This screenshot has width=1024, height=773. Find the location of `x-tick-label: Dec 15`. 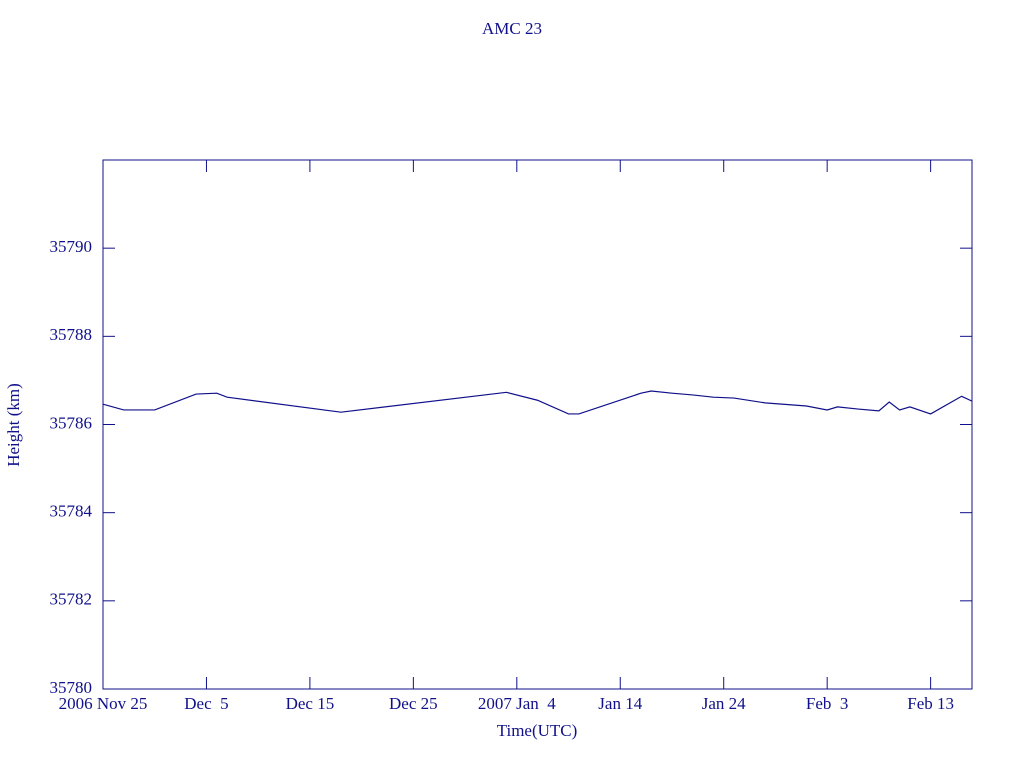

x-tick-label: Dec 15 is located at coordinates (310, 703).